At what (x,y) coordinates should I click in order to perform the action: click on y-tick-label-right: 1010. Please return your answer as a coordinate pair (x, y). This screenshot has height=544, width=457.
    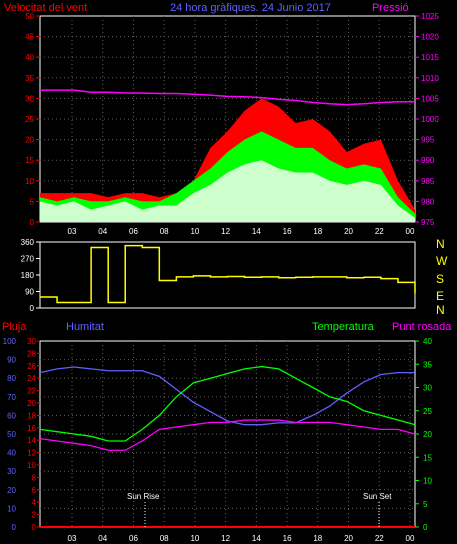
    Looking at the image, I should click on (430, 78).